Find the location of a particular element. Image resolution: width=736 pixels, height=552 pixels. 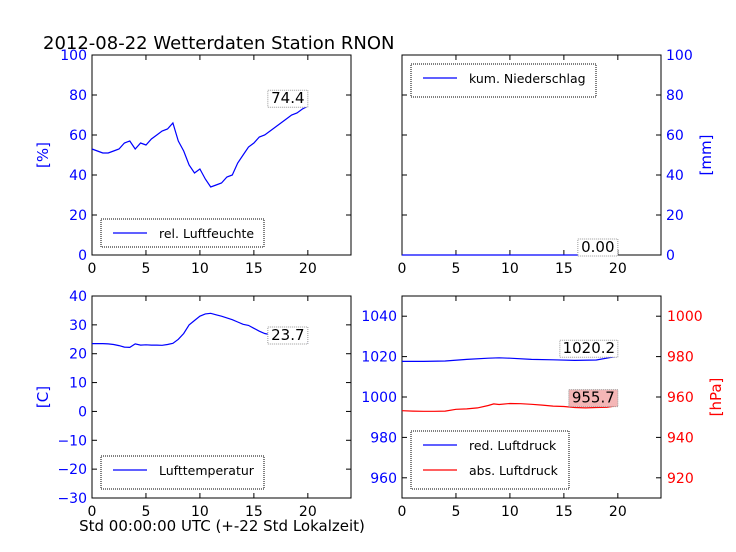

legend: kum. Niederschlag is located at coordinates (503, 80).